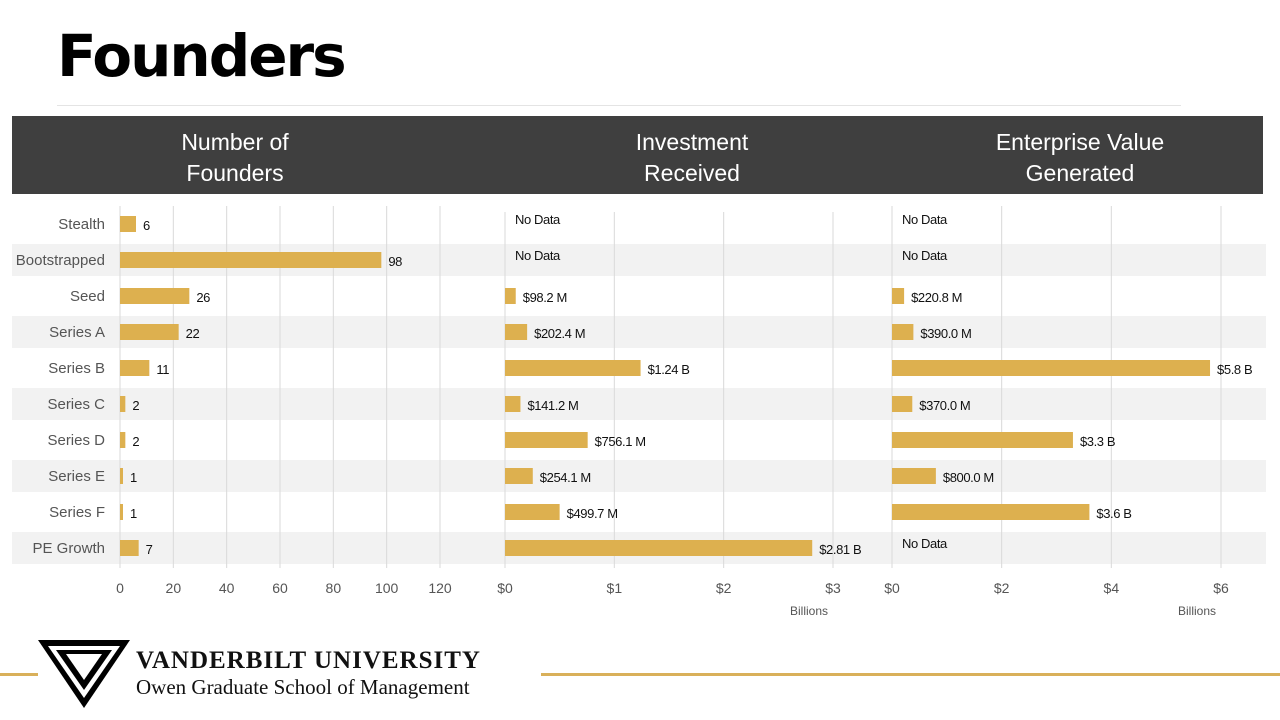 Image resolution: width=1280 pixels, height=720 pixels. What do you see at coordinates (162, 369) in the screenshot?
I see `data-label: 11` at bounding box center [162, 369].